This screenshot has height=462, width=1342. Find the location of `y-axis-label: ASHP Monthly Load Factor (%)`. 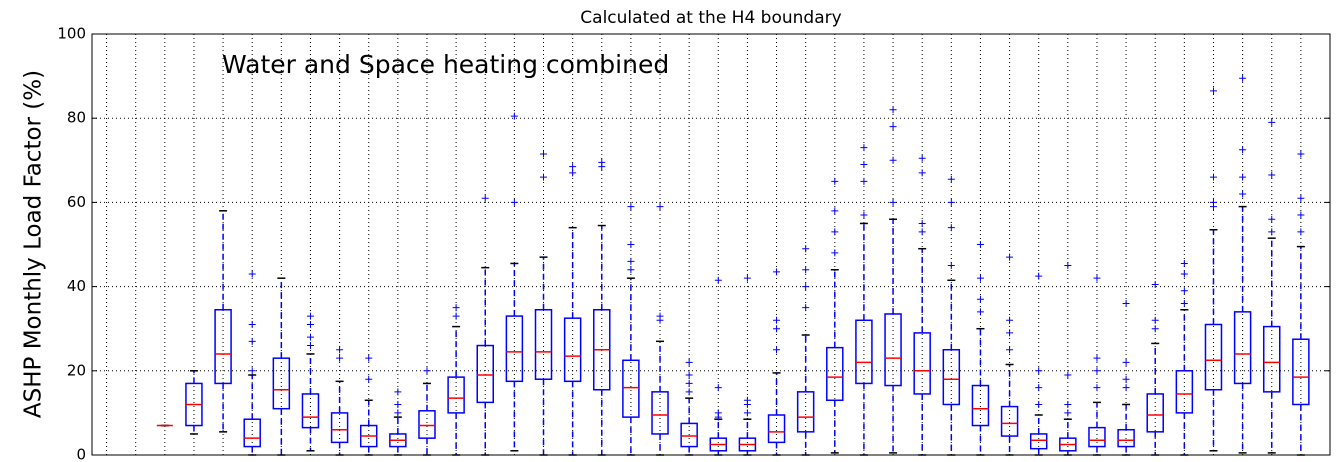

y-axis-label: ASHP Monthly Load Factor (%) is located at coordinates (34, 244).